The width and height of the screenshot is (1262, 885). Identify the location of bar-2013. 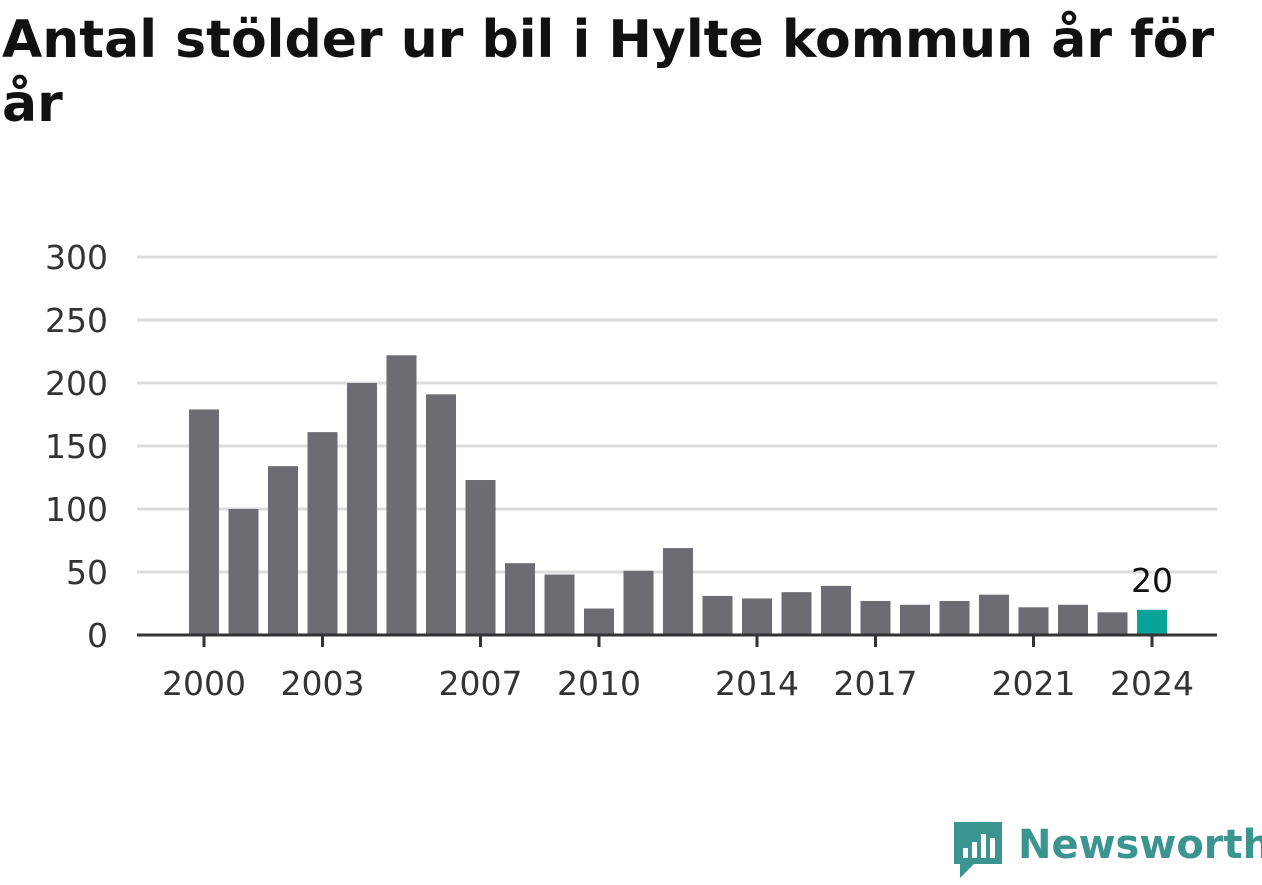
(717, 615).